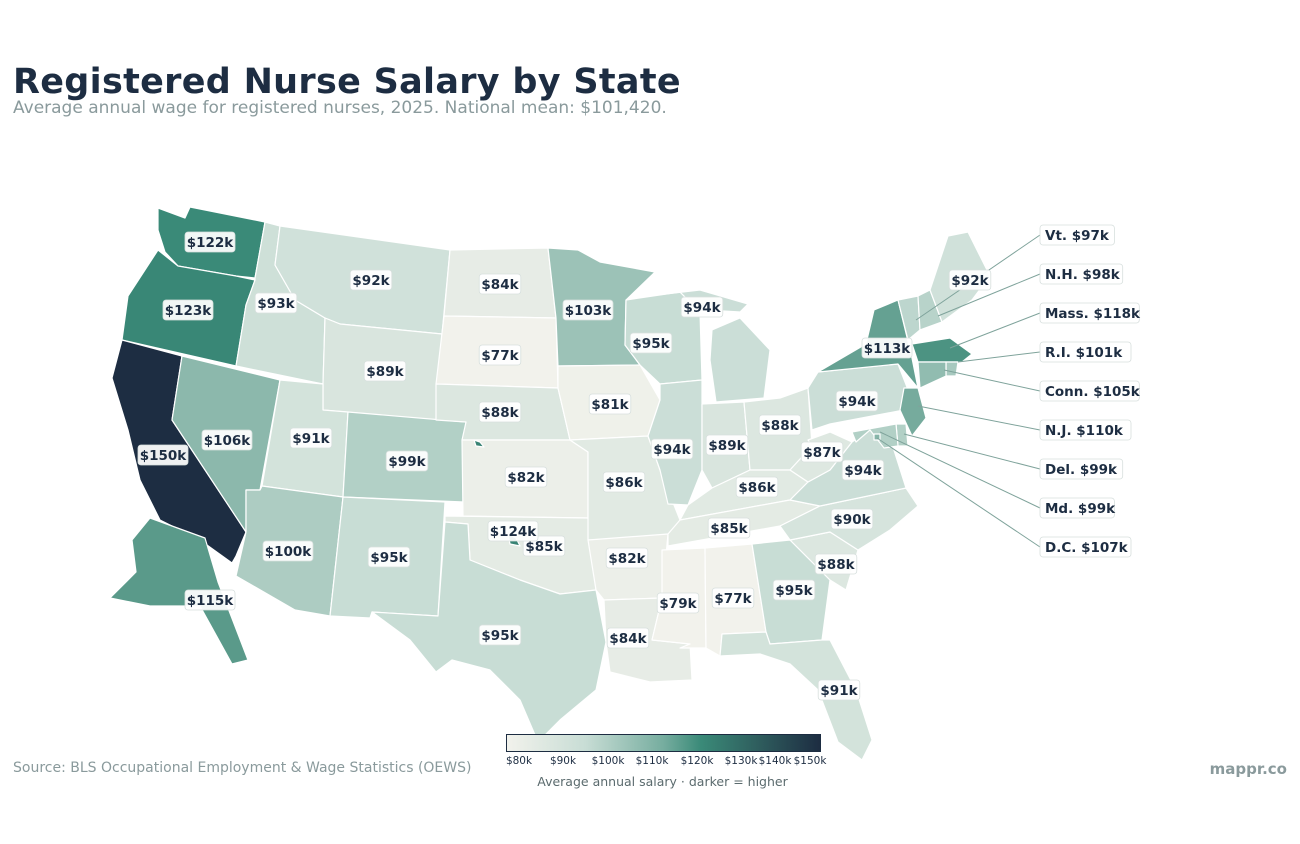 This screenshot has width=1300, height=844. Describe the element at coordinates (1083, 275) in the screenshot. I see `callout-label-nh: N.H. $98k` at that location.